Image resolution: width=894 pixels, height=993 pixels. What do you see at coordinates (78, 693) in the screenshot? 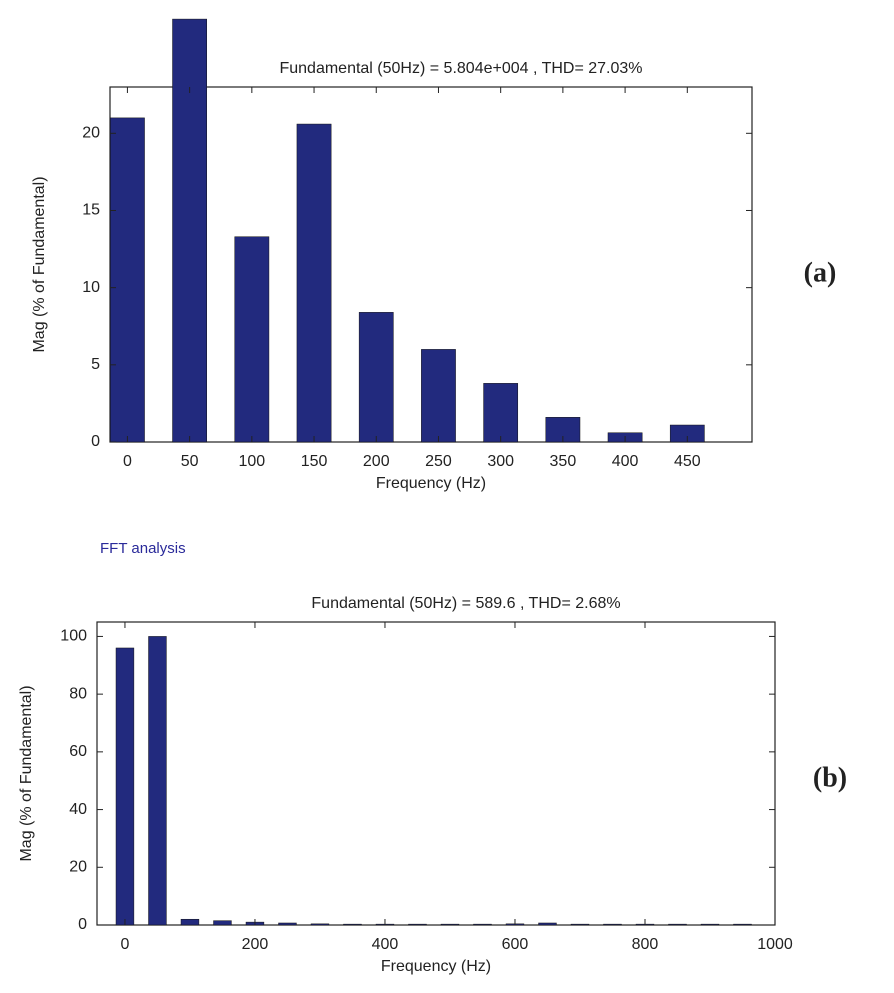
I see `y-tick-label: 80` at bounding box center [78, 693].